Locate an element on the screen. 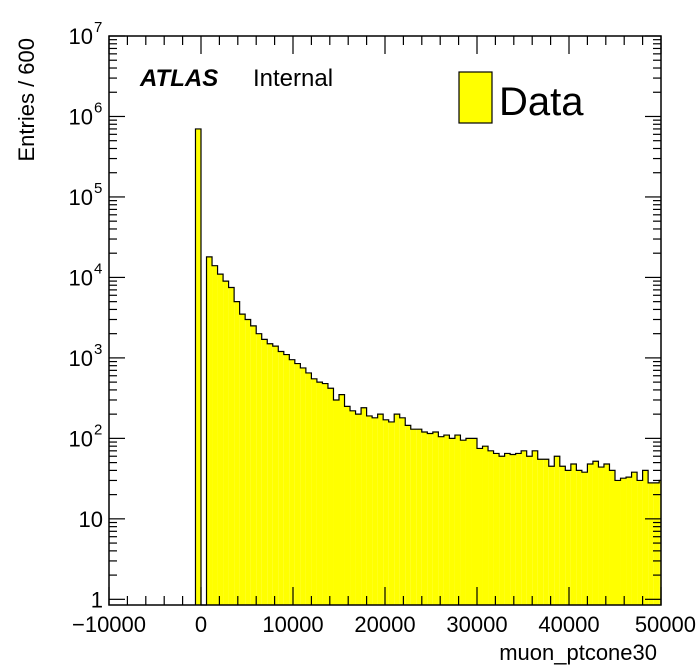 The height and width of the screenshot is (672, 696). y-tick-label: 10 is located at coordinates (91, 519).